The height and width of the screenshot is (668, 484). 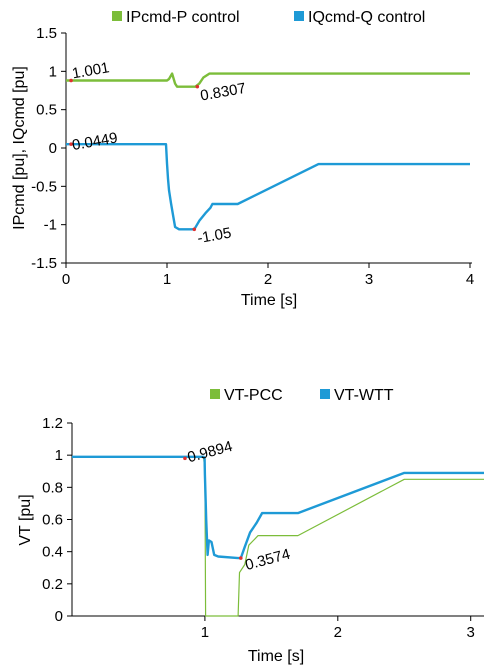 I want to click on y-tick-label: -0.5, so click(x=44, y=186).